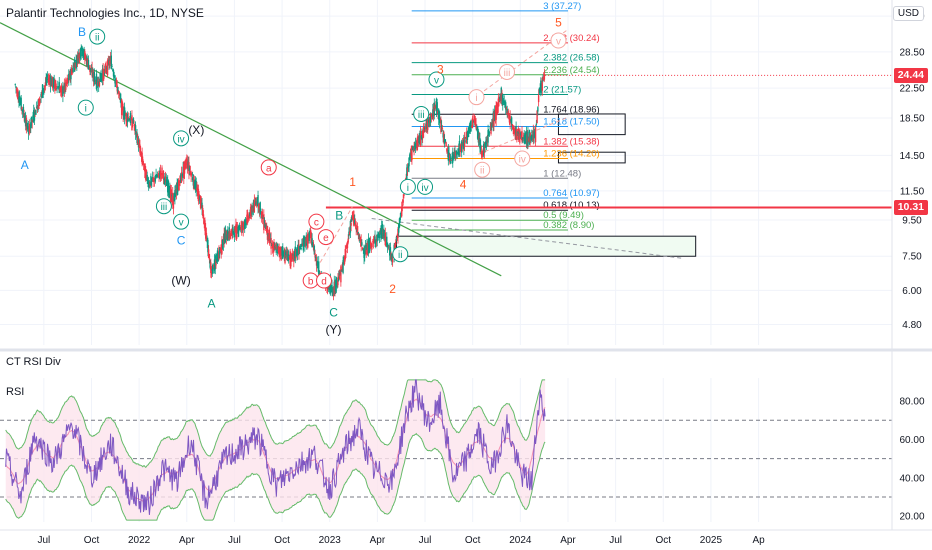 The image size is (932, 550). I want to click on y-tick-label: 4.80, so click(912, 325).